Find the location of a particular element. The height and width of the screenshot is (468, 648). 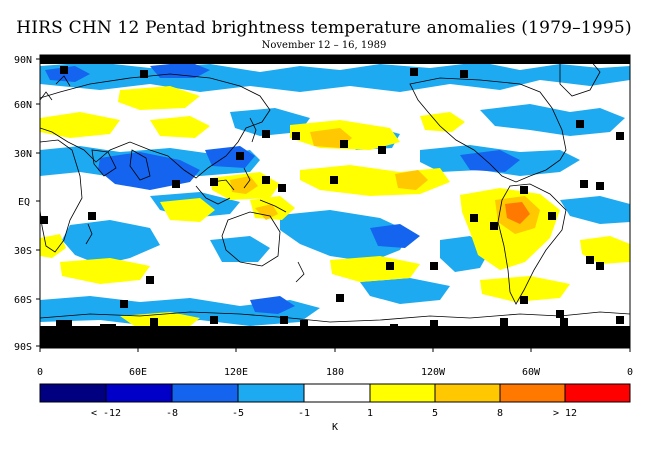

lon-label-180: 180 is located at coordinates (335, 372).